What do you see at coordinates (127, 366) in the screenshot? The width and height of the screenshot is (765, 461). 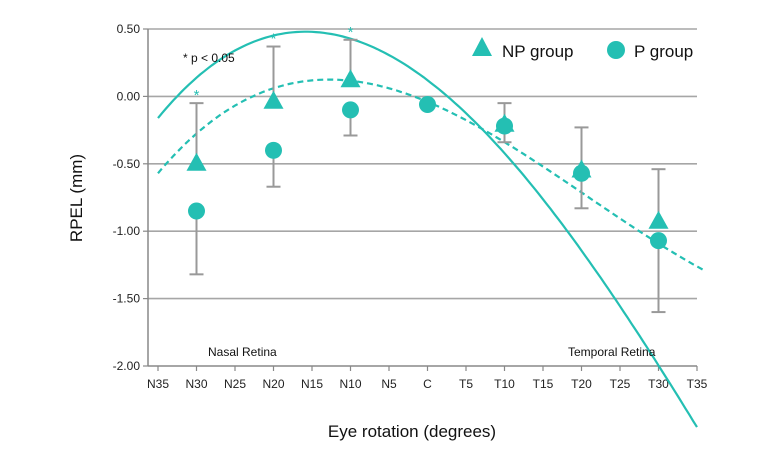 I see `y-tick-label: -2.00` at bounding box center [127, 366].